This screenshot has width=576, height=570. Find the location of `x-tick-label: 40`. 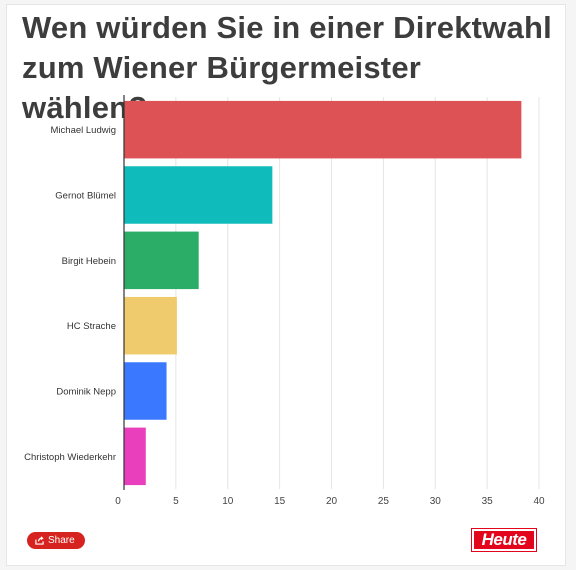

x-tick-label: 40 is located at coordinates (539, 501).